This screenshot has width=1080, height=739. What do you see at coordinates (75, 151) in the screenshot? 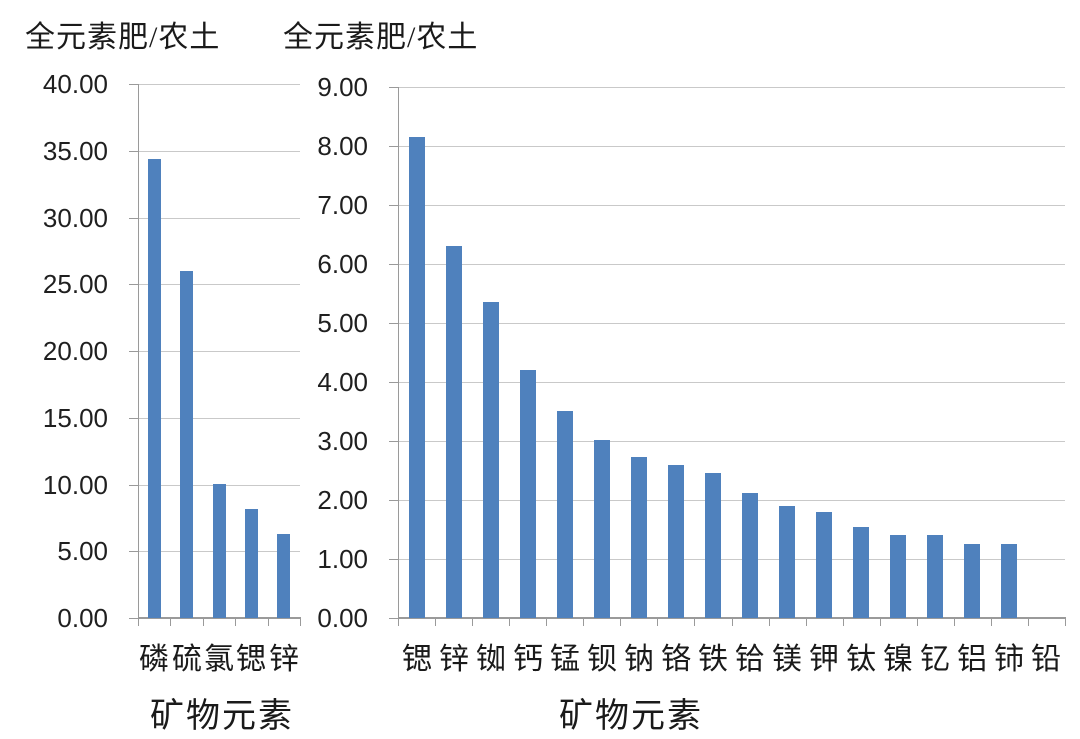
I see `y-tick-label: 35.00` at bounding box center [75, 151].